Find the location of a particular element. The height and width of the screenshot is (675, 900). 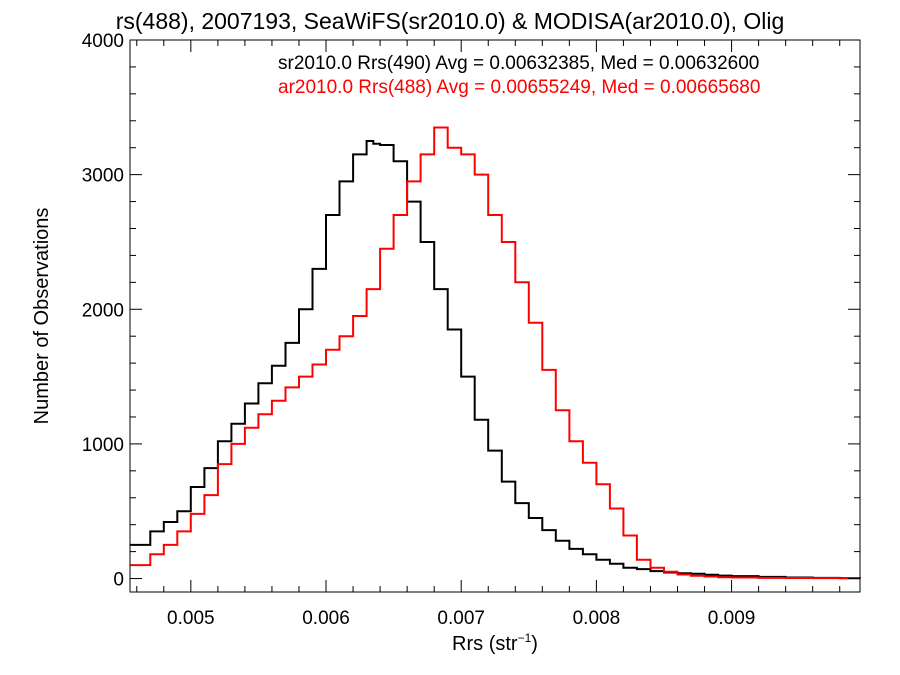

y-tick-label: 0 is located at coordinates (118, 580).